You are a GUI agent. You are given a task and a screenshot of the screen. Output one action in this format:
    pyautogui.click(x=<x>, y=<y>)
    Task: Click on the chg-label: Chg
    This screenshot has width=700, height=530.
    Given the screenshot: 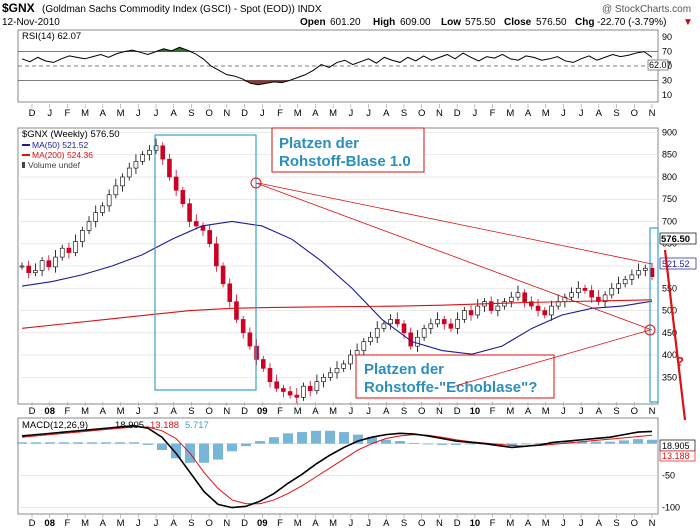 What is the action you would take?
    pyautogui.click(x=584, y=22)
    